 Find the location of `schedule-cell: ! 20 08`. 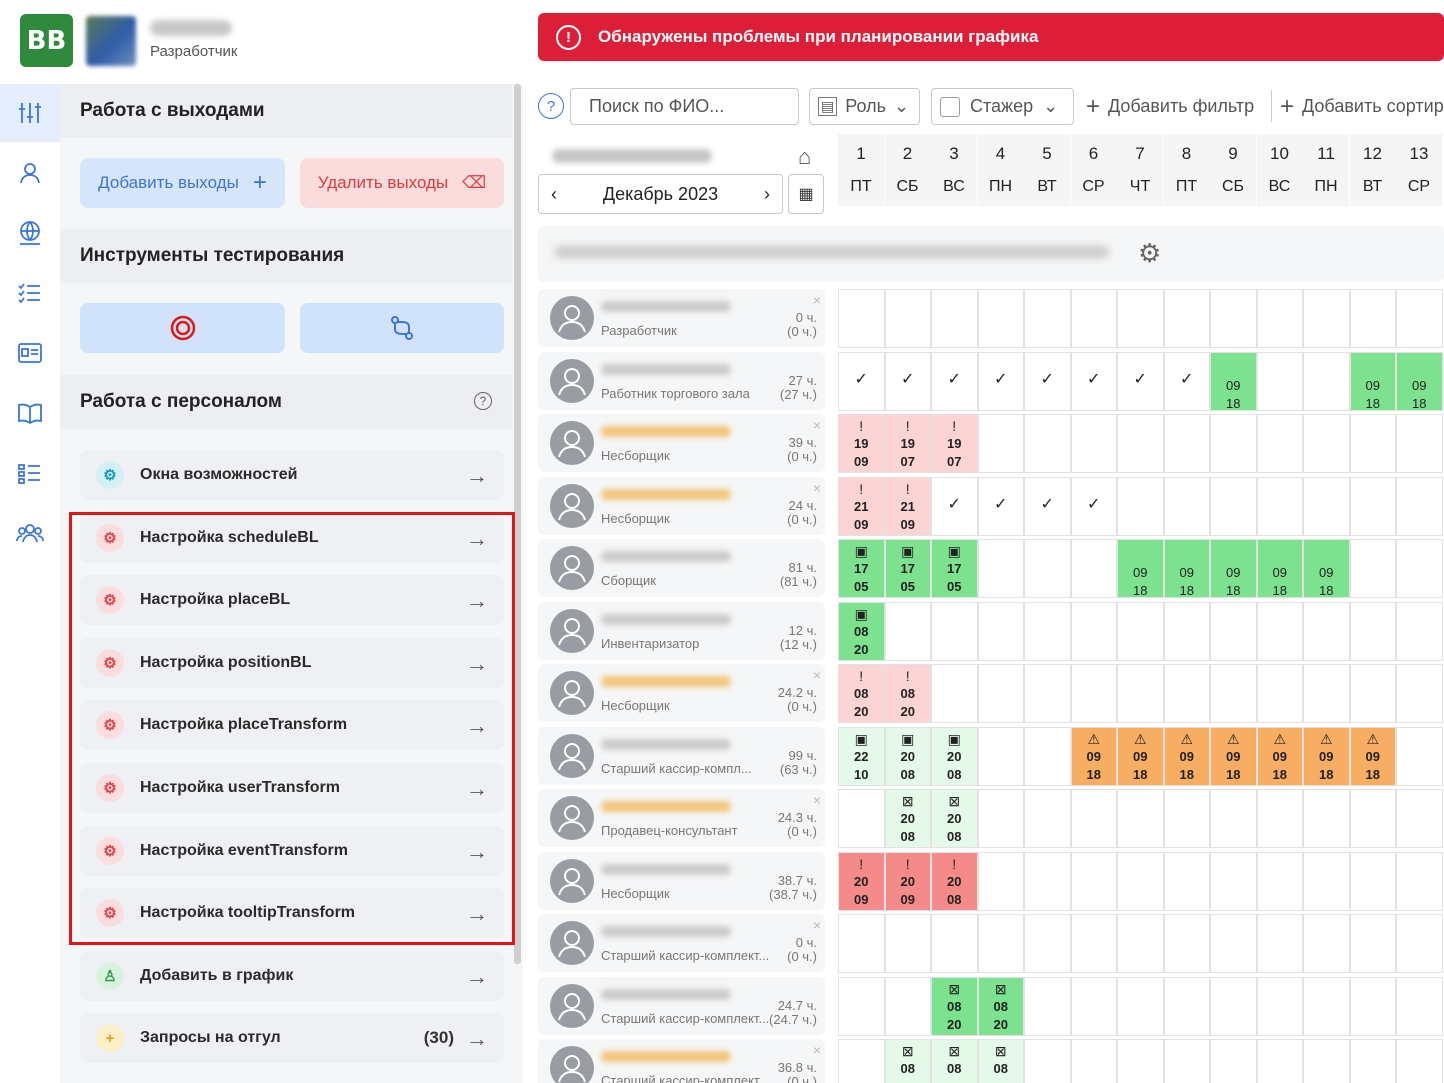

schedule-cell: ! 20 08 is located at coordinates (954, 881).